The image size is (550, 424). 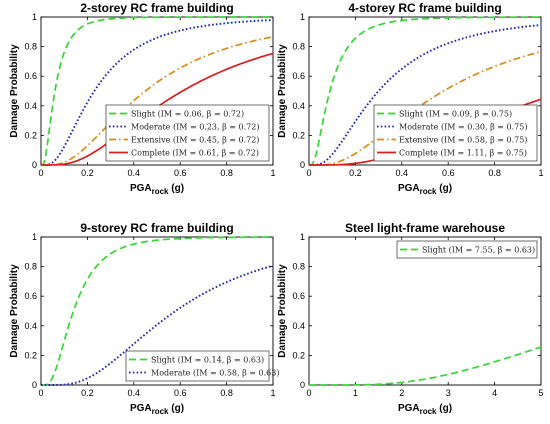 What do you see at coordinates (494, 393) in the screenshot?
I see `x-tick-label: 4` at bounding box center [494, 393].